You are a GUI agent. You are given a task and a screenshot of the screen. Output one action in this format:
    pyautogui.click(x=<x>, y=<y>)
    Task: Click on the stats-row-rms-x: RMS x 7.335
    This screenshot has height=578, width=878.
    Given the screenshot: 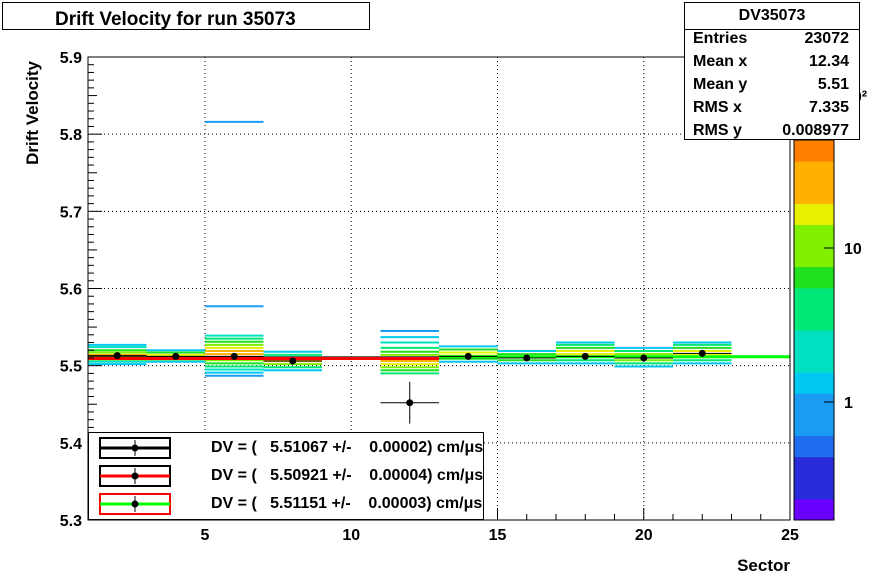 What is the action you would take?
    pyautogui.click(x=771, y=110)
    